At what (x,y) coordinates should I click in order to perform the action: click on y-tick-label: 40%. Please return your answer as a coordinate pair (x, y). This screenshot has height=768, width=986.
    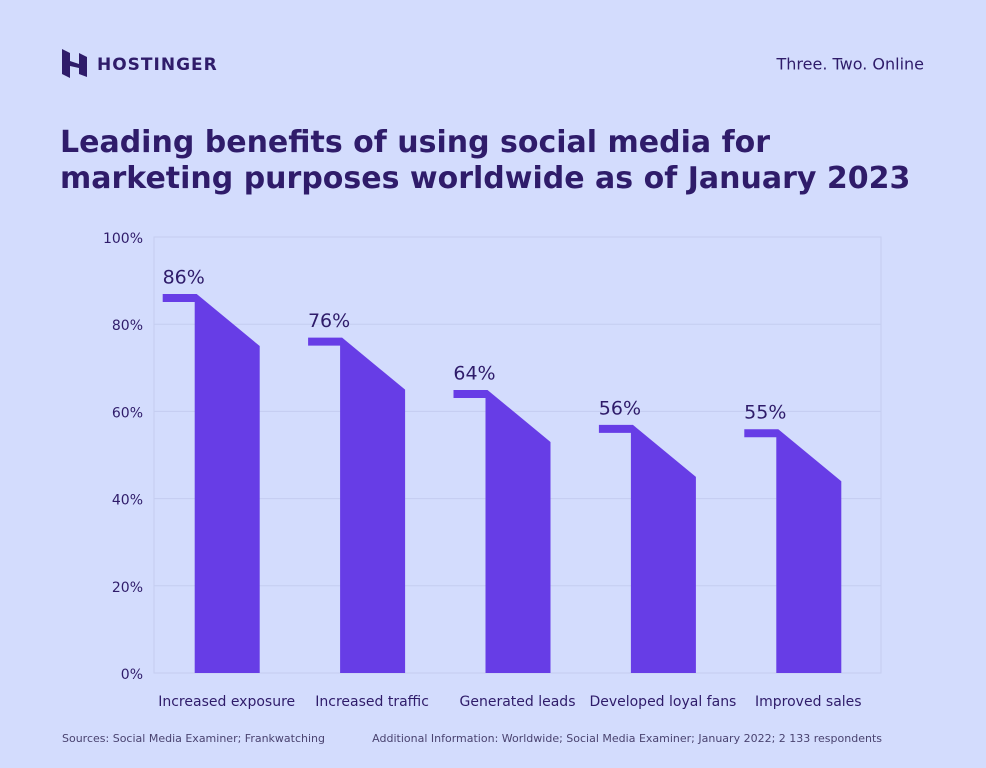
    Looking at the image, I should click on (127, 501).